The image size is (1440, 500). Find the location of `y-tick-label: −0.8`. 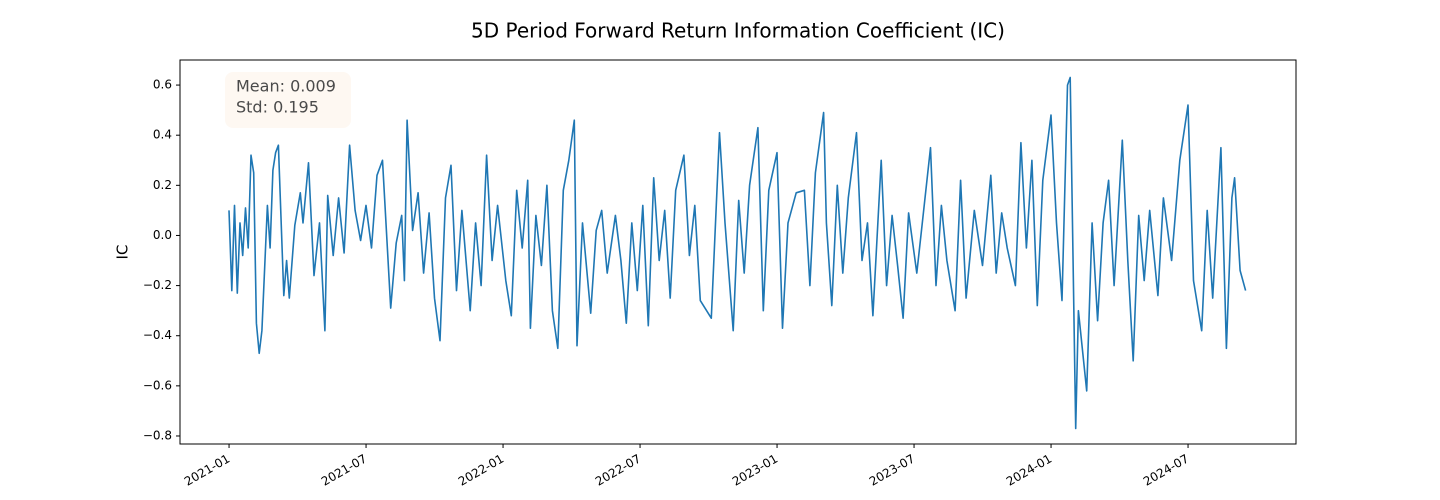

y-tick-label: −0.8 is located at coordinates (157, 435).